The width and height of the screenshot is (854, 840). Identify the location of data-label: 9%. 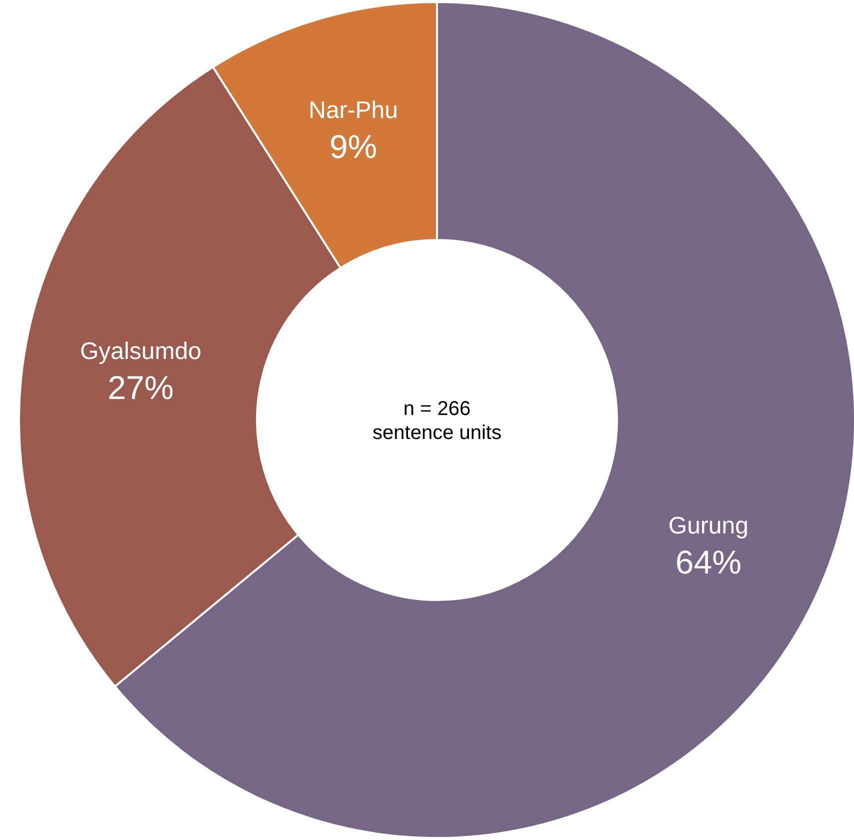
(353, 146).